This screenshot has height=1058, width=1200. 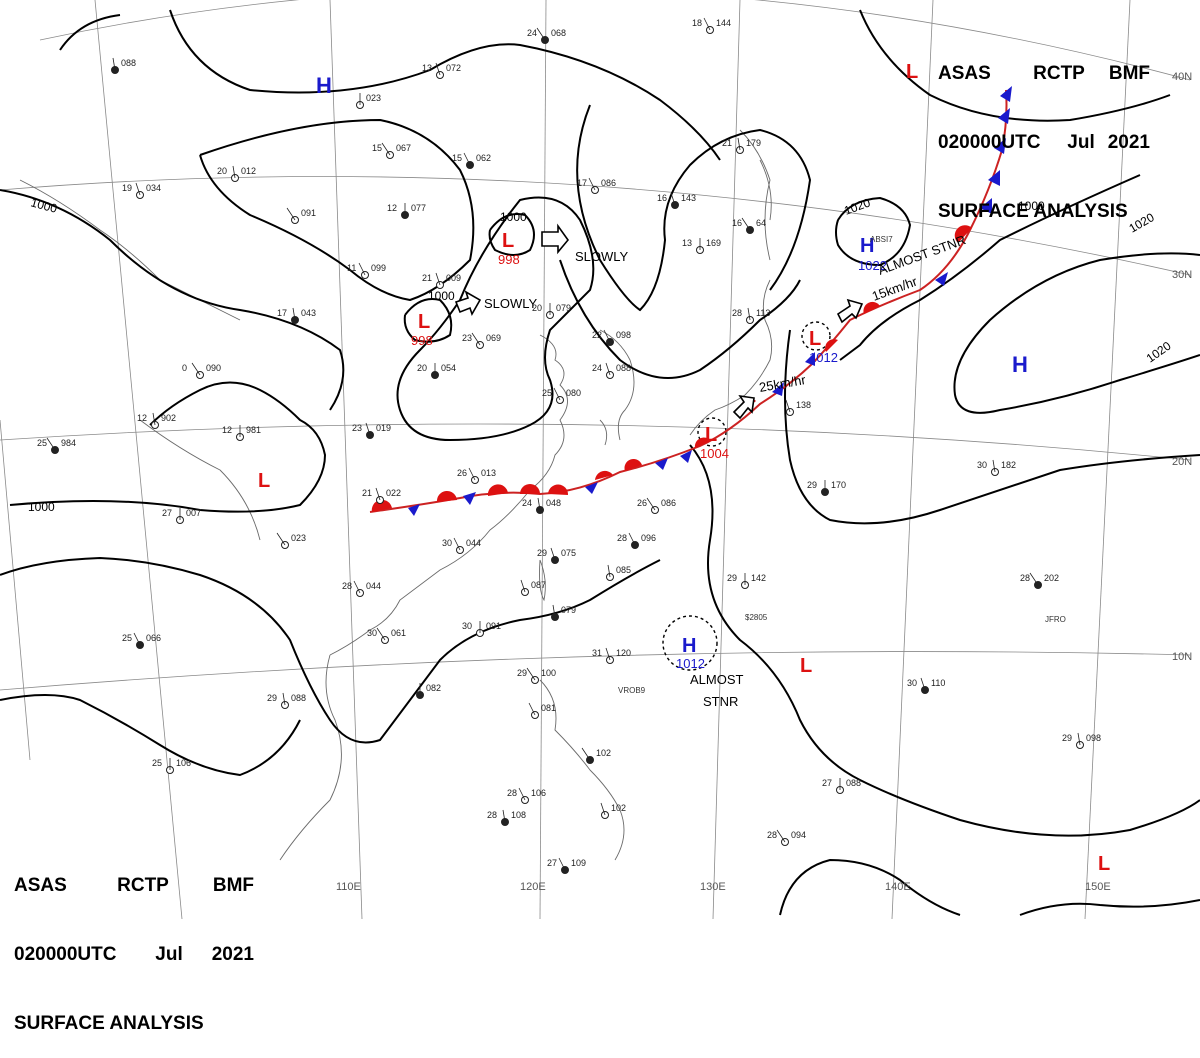 What do you see at coordinates (1005, 185) in the screenshot?
I see `isobar-1020-east` at bounding box center [1005, 185].